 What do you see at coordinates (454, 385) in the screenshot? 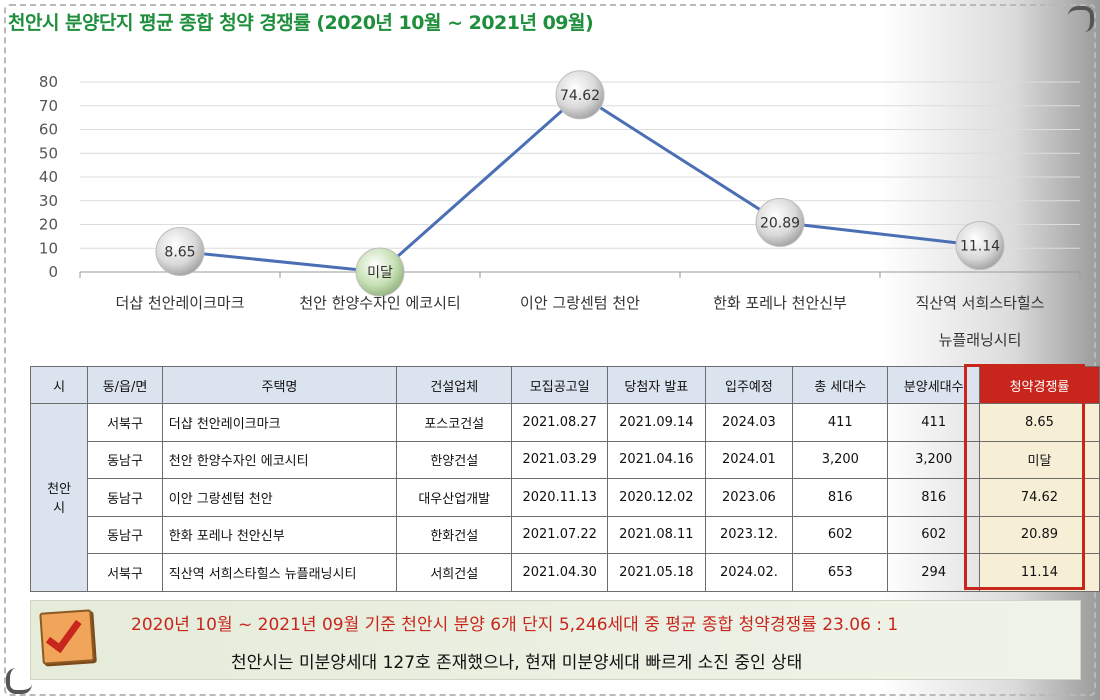
I see `column-header: 건설업체` at bounding box center [454, 385].